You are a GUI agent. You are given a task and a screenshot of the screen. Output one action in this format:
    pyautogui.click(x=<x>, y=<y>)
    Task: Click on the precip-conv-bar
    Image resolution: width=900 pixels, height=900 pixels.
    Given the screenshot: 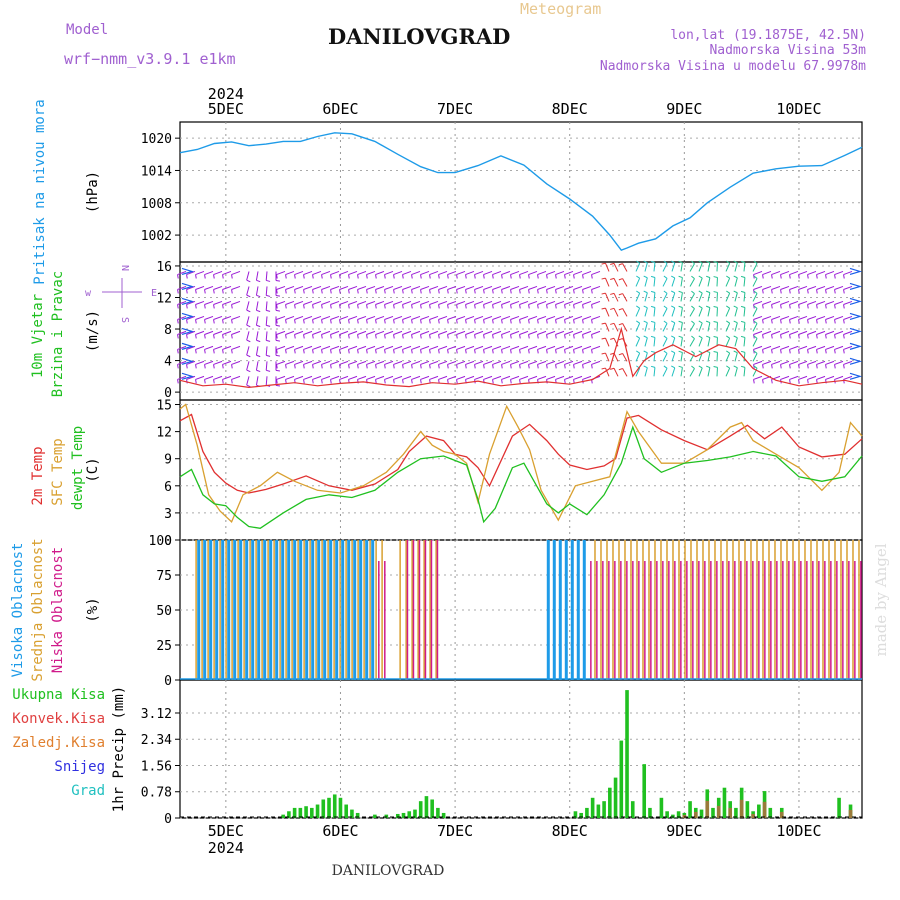 What is the action you would take?
    pyautogui.click(x=850, y=813)
    